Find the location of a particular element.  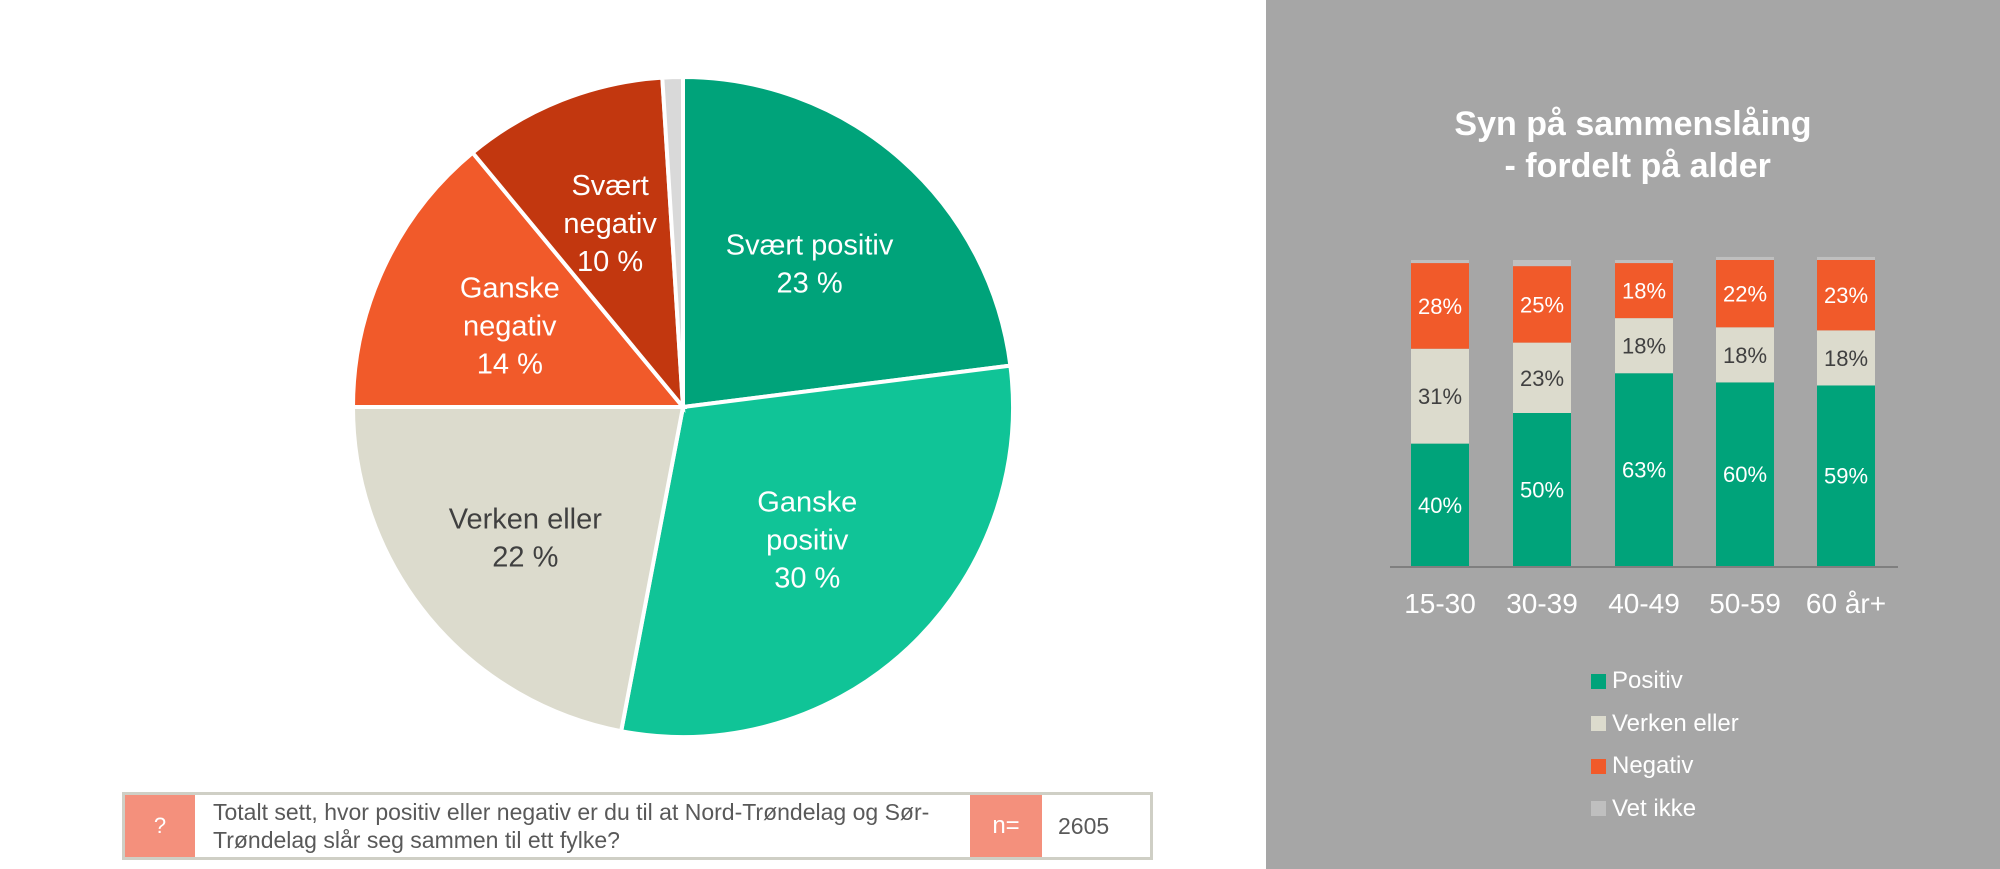

bar-chart-title-line-2: - fordelt på alder is located at coordinates (1633, 166).